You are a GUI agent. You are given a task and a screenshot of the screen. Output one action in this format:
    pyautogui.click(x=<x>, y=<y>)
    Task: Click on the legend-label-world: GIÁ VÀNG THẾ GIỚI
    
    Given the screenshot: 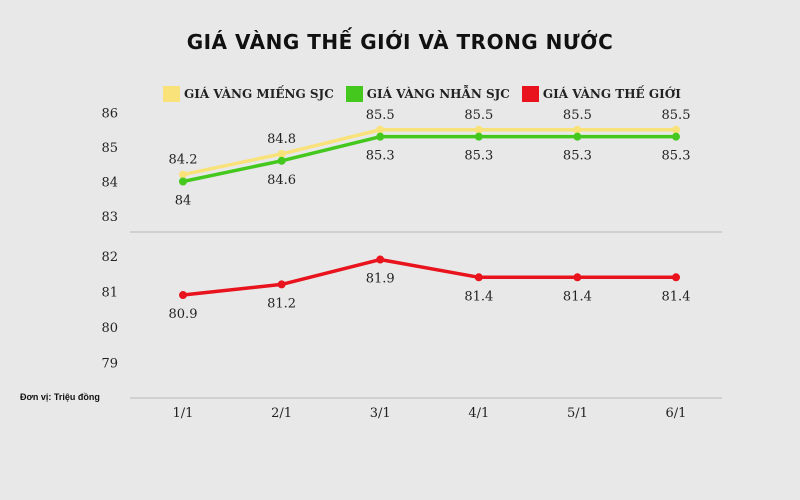 What is the action you would take?
    pyautogui.click(x=611, y=94)
    